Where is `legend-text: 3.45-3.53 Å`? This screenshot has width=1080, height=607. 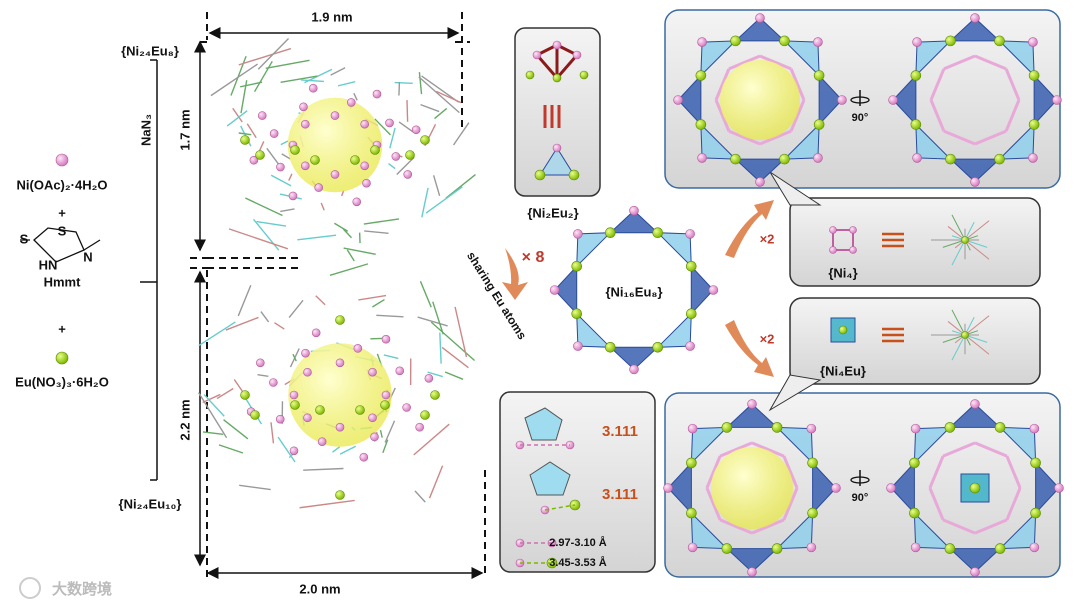 legend-text: 3.45-3.53 Å is located at coordinates (578, 562).